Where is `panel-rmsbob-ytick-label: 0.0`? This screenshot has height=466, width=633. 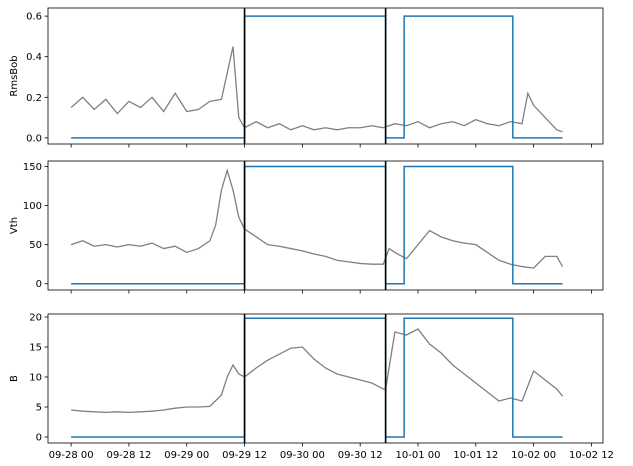 panel-rmsbob-ytick-label: 0.0 is located at coordinates (34, 138).